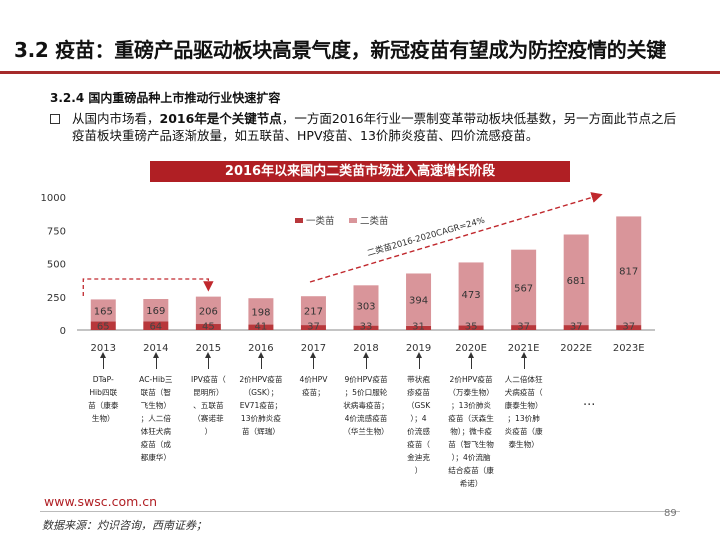 This screenshot has width=720, height=540. What do you see at coordinates (156, 379) in the screenshot?
I see `event-line: AC-Hib三` at bounding box center [156, 379].